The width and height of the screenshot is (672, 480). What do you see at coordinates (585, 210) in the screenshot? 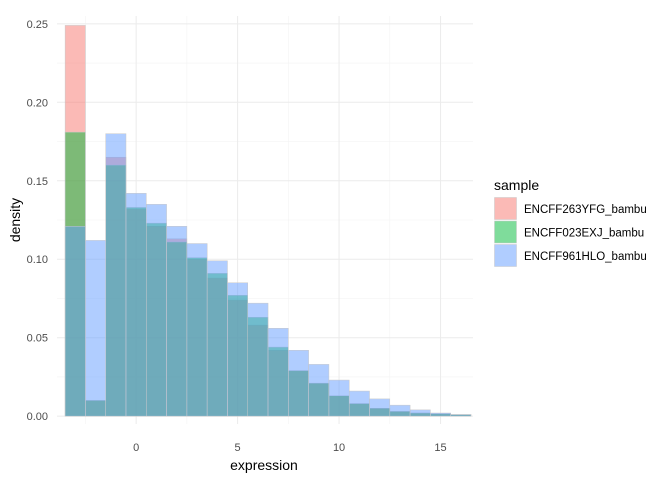
I see `legend-label: ENCFF263YFG_bambu` at bounding box center [585, 210].